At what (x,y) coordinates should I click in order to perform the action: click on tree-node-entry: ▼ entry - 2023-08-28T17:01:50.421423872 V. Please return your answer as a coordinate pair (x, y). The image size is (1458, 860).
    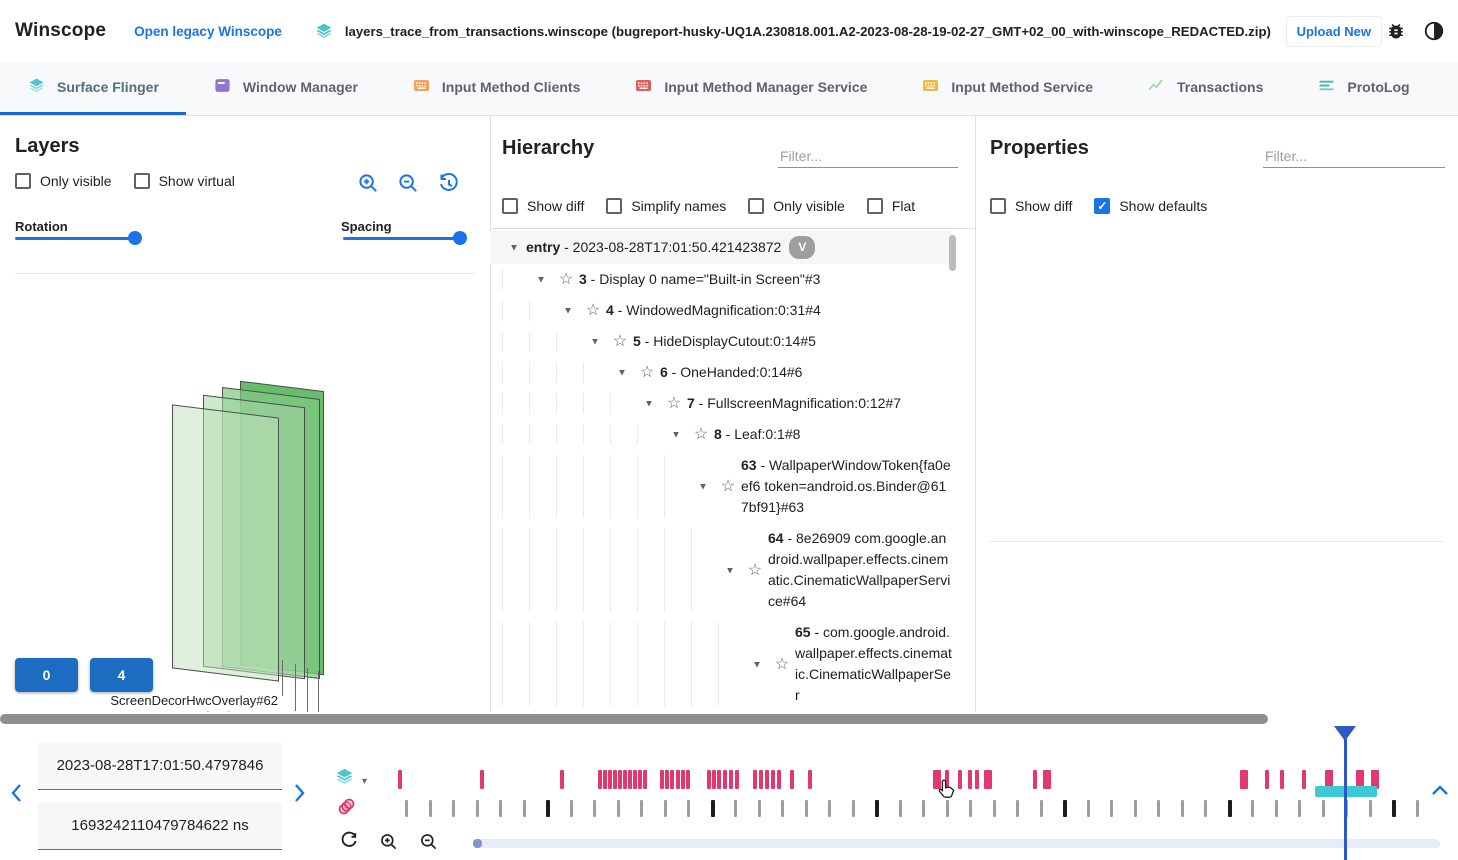
    Looking at the image, I should click on (721, 247).